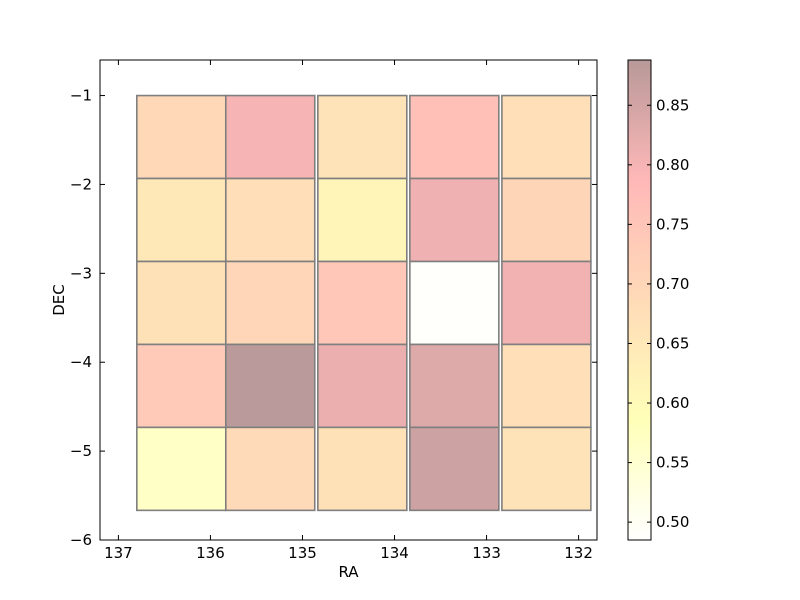 The width and height of the screenshot is (800, 600). I want to click on y-tick-label: −3, so click(81, 273).